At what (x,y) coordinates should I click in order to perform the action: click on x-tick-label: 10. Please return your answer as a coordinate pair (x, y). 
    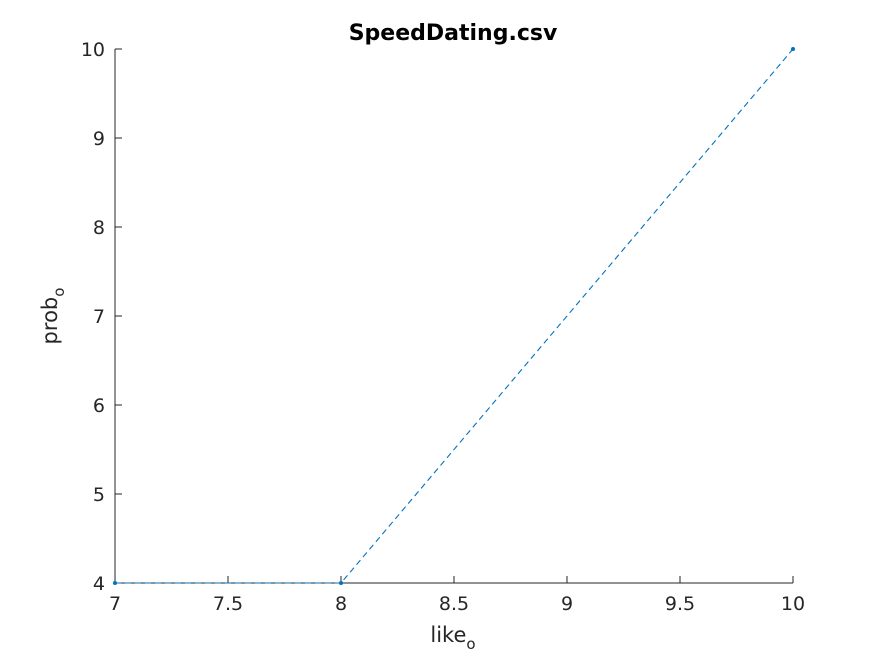
    Looking at the image, I should click on (793, 604).